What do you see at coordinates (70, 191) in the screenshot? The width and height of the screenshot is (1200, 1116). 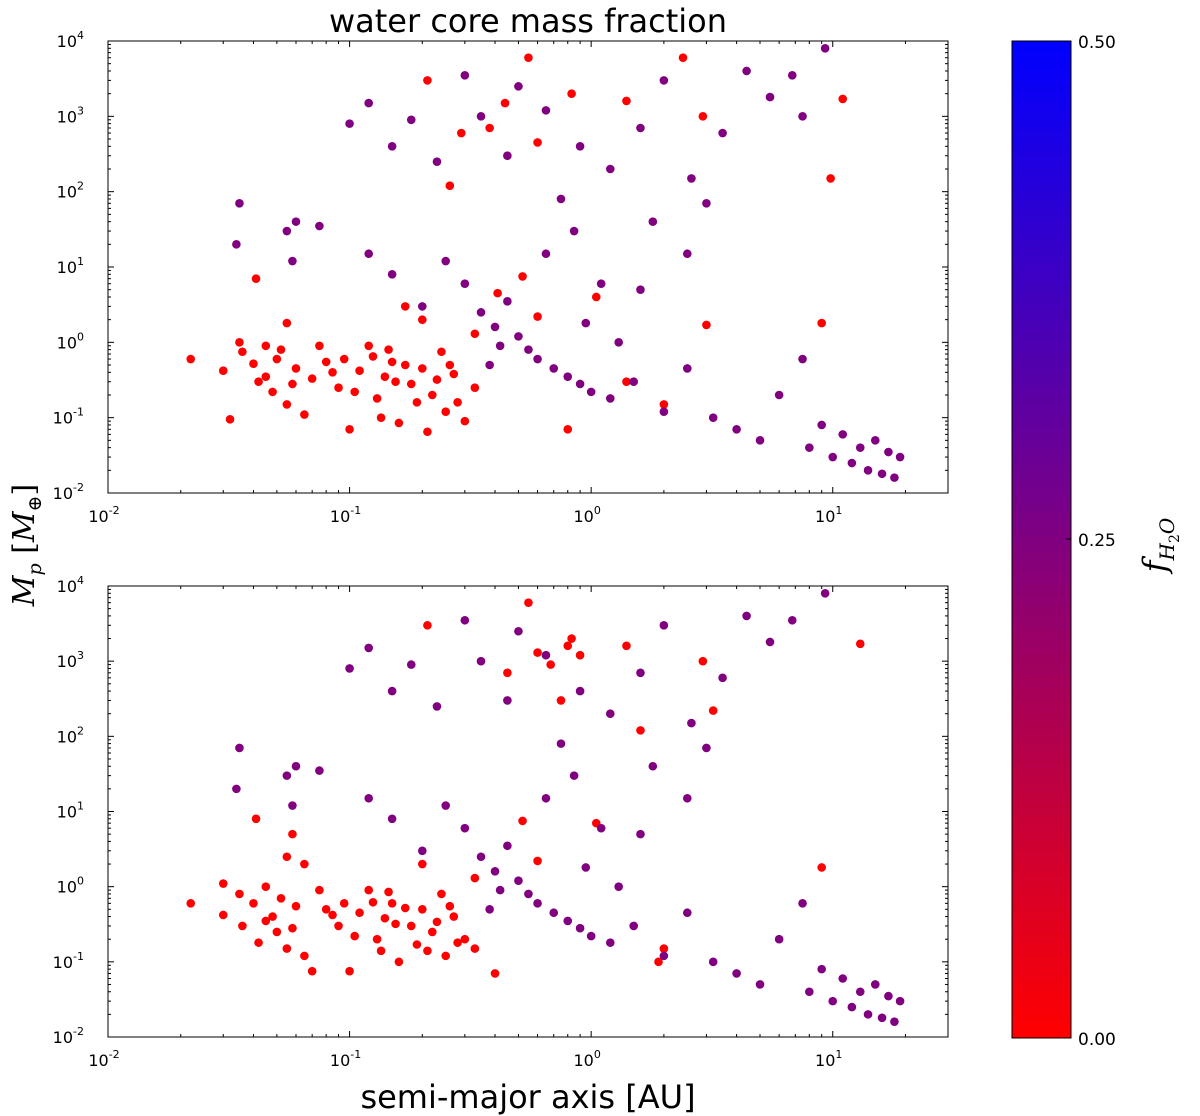 I see `y-tick-label: 10²` at bounding box center [70, 191].